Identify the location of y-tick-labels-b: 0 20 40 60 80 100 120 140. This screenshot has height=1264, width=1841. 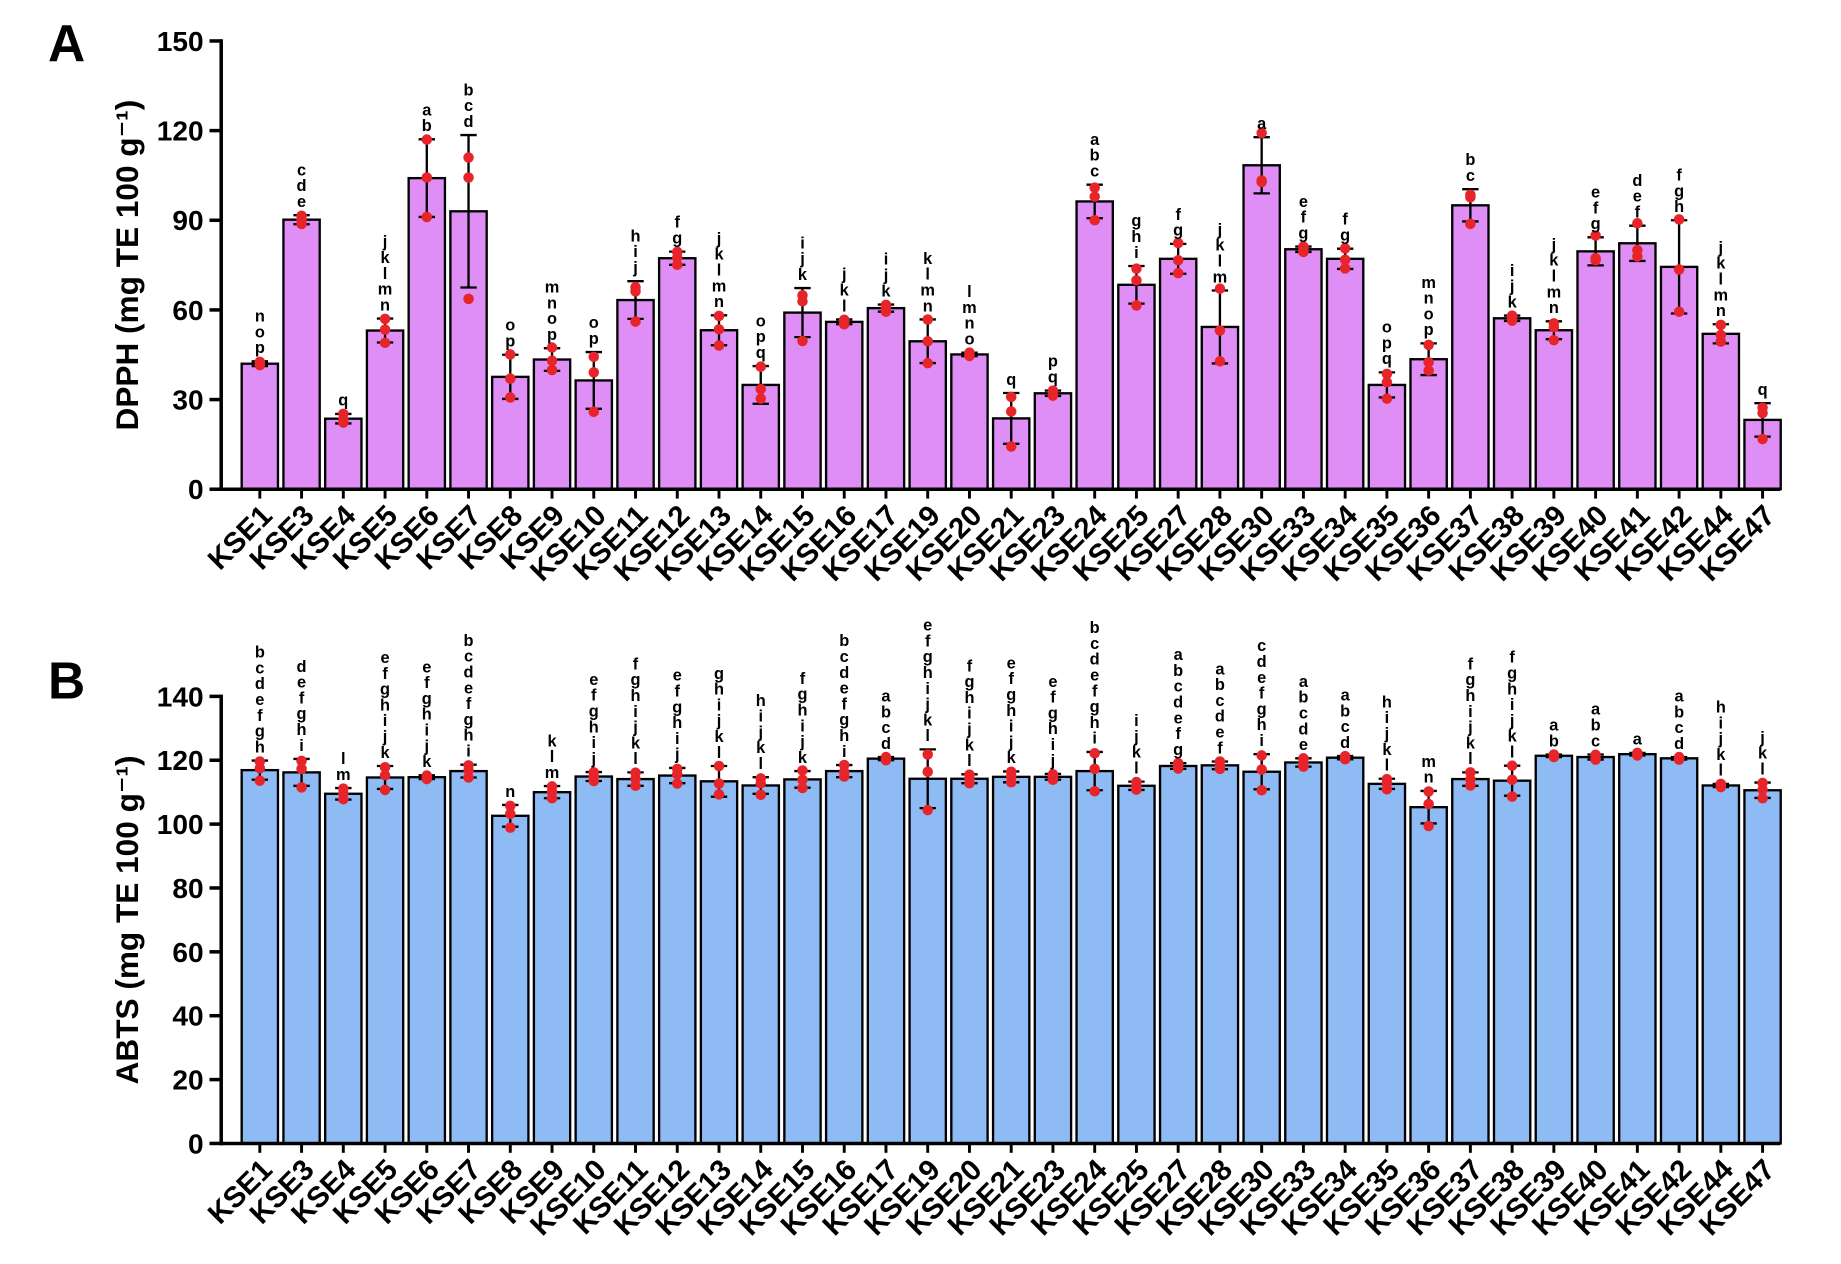
(180, 920).